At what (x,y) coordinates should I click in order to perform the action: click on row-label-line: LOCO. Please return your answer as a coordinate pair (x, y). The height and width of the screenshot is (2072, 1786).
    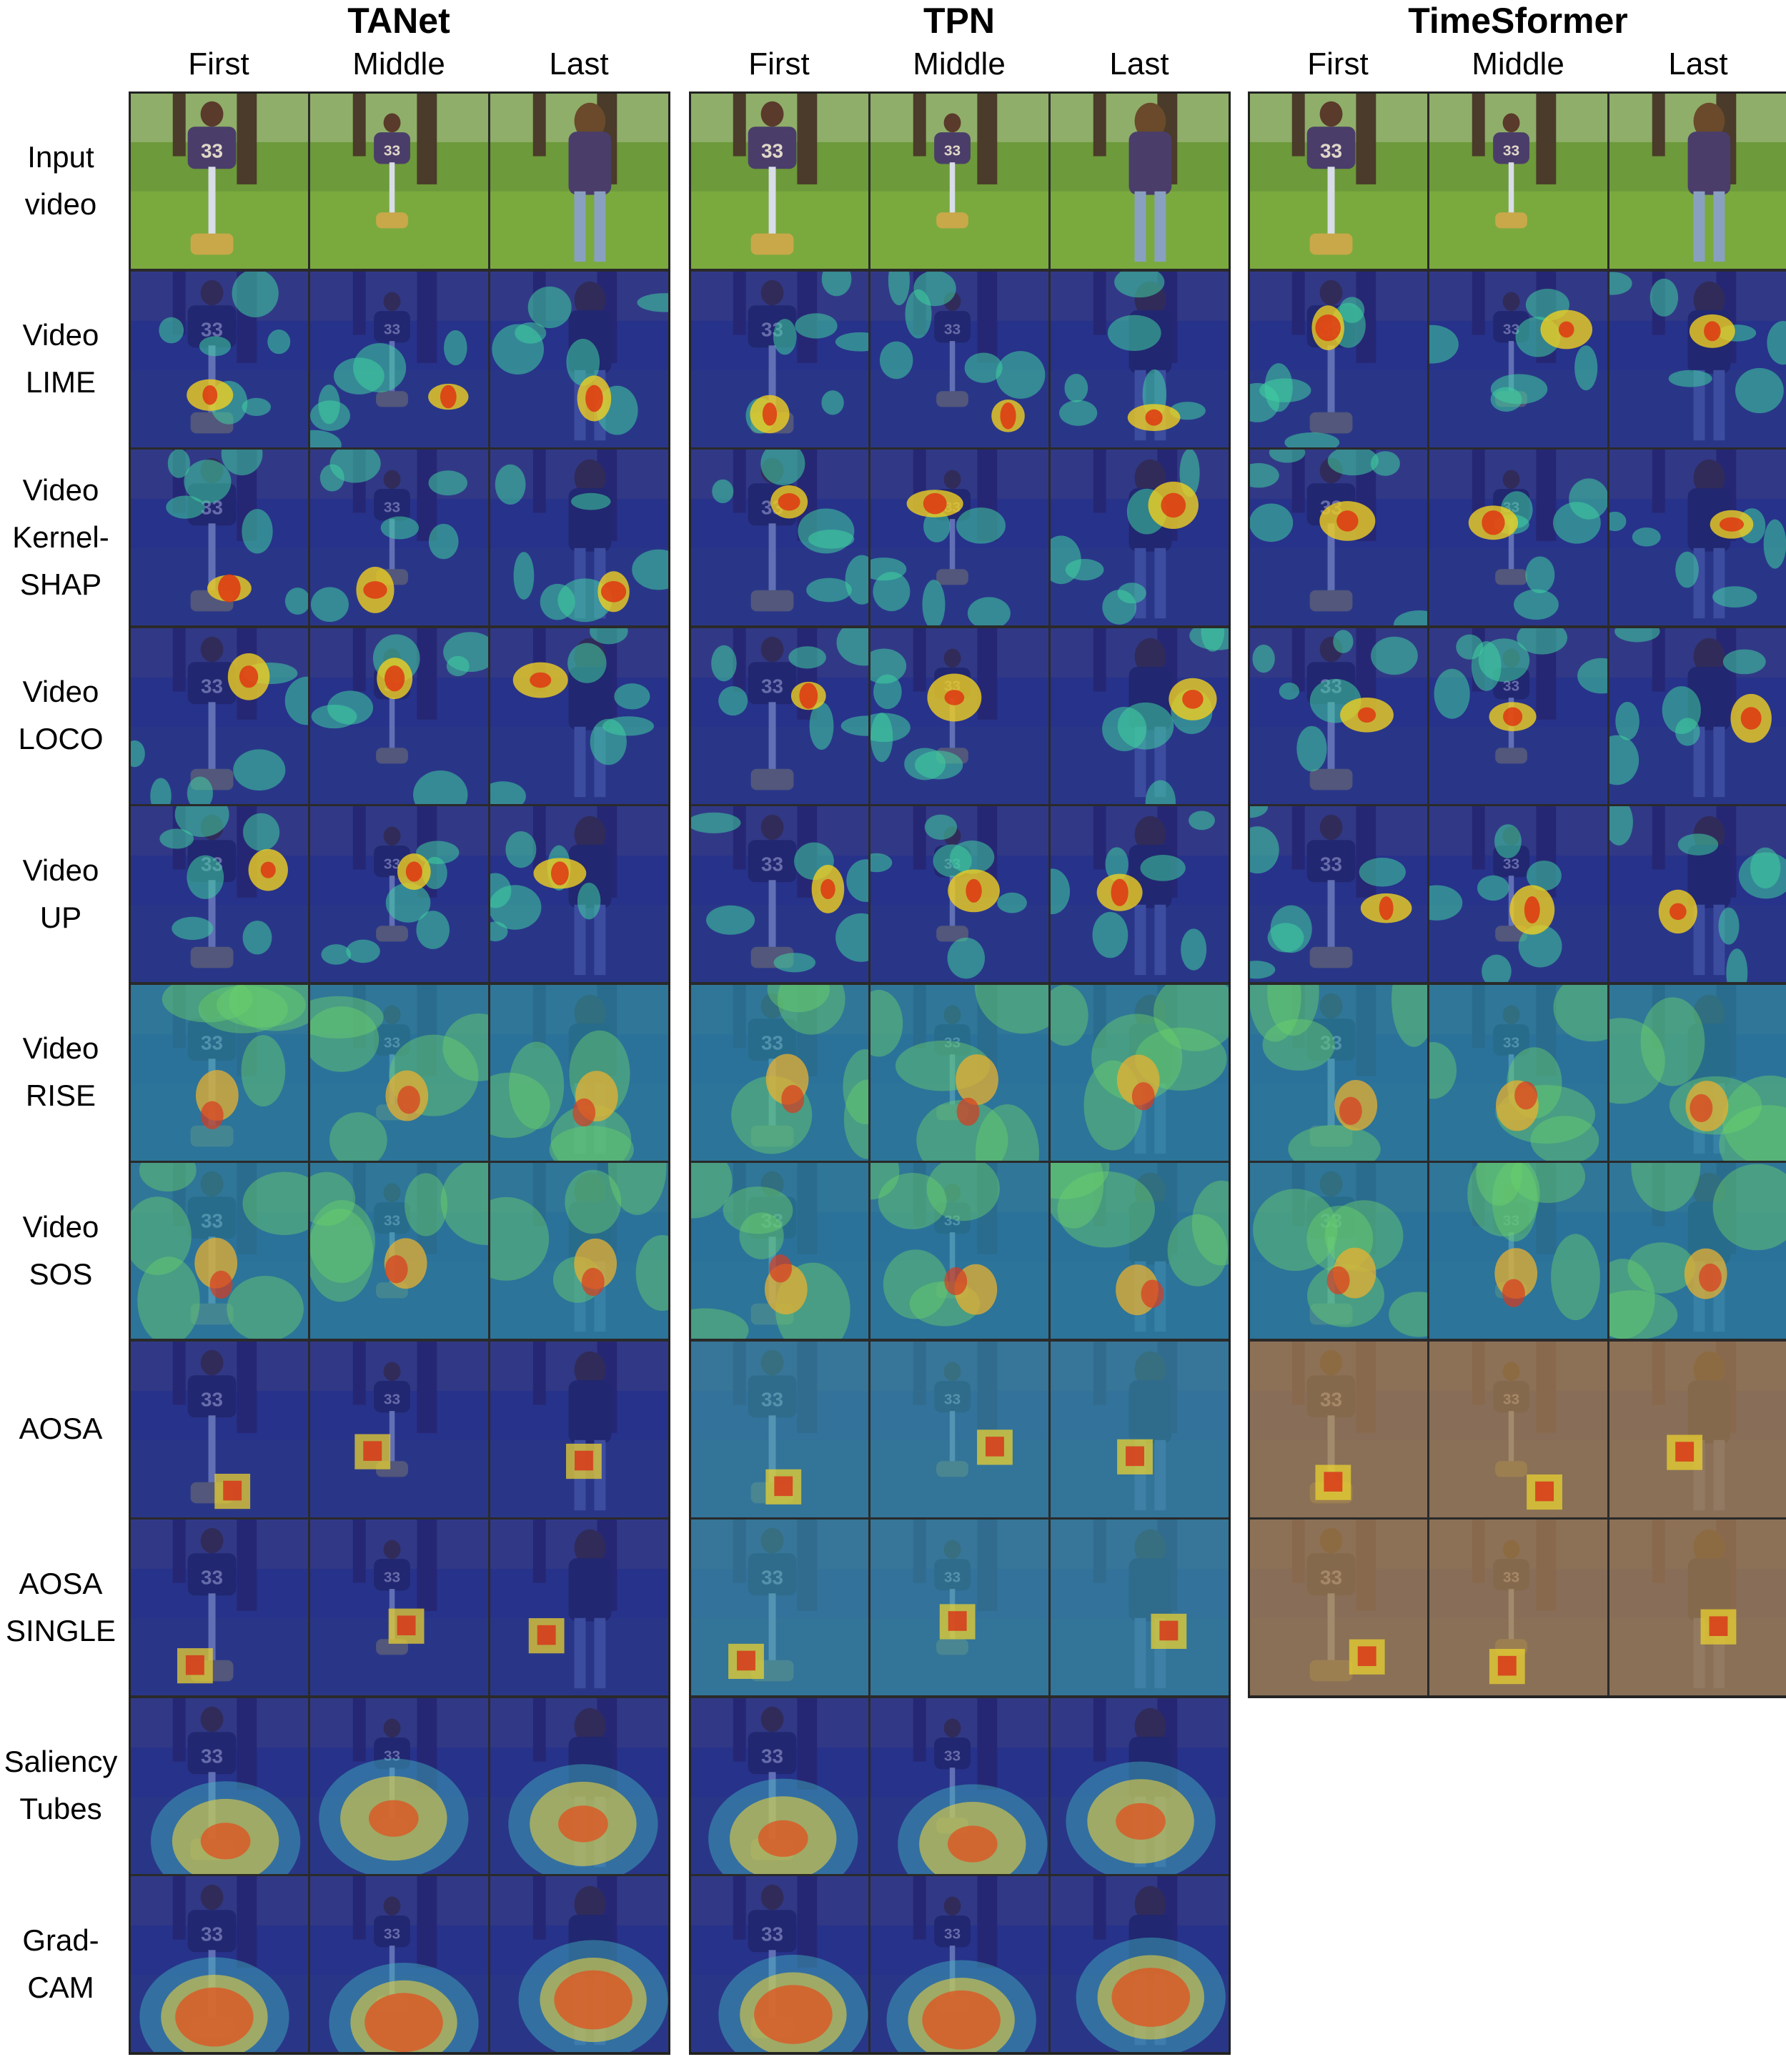
    Looking at the image, I should click on (61, 739).